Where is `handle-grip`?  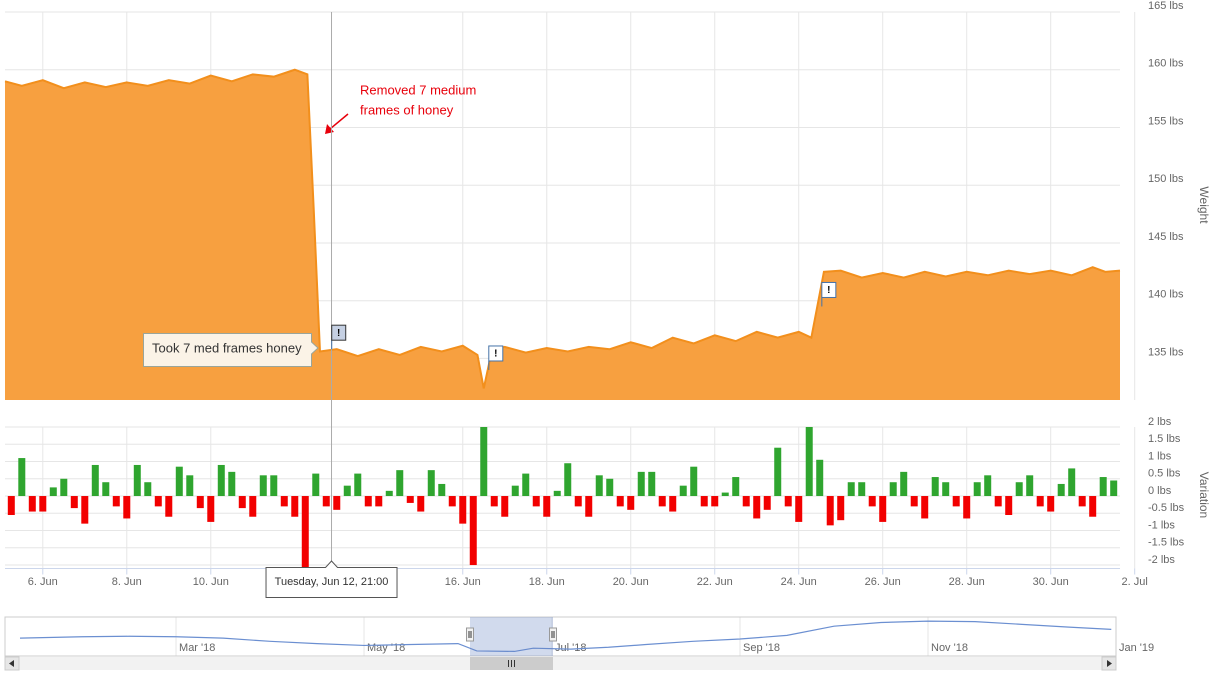
handle-grip is located at coordinates (553, 634).